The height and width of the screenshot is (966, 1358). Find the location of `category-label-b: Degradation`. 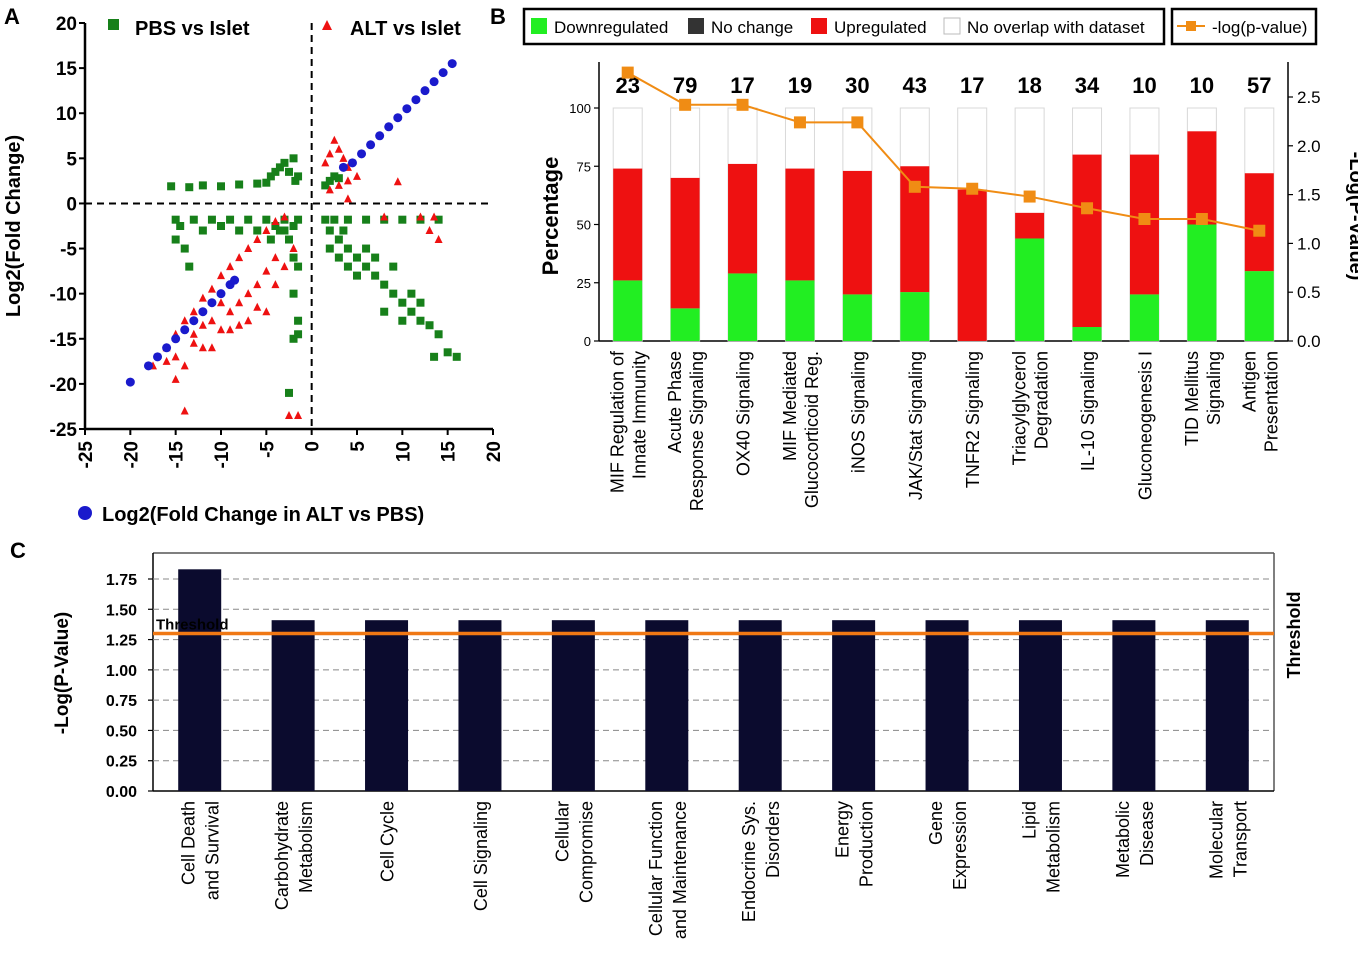

category-label-b: Degradation is located at coordinates (1042, 400).